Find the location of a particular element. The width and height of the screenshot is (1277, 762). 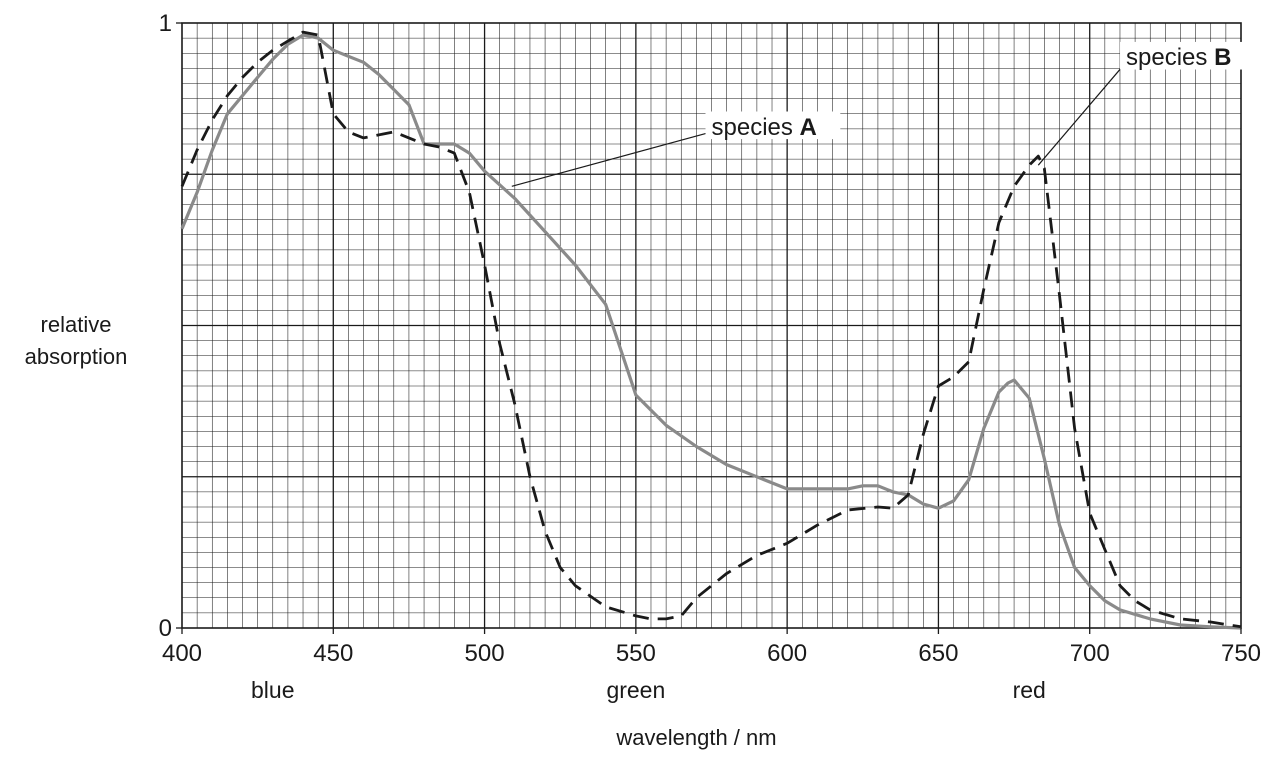

color-band-labels: blue green red is located at coordinates (648, 690).